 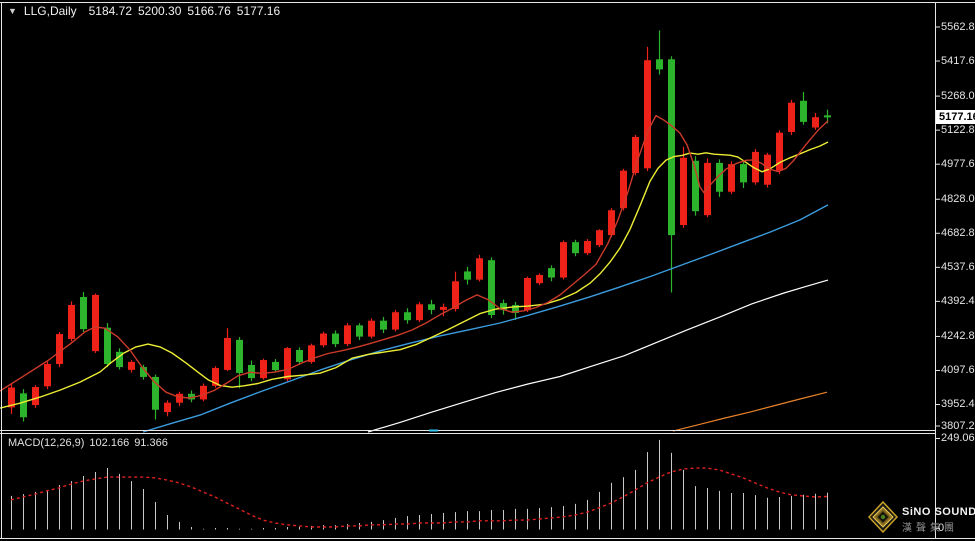 I want to click on price-axis-label: 3952.40, so click(x=958, y=404).